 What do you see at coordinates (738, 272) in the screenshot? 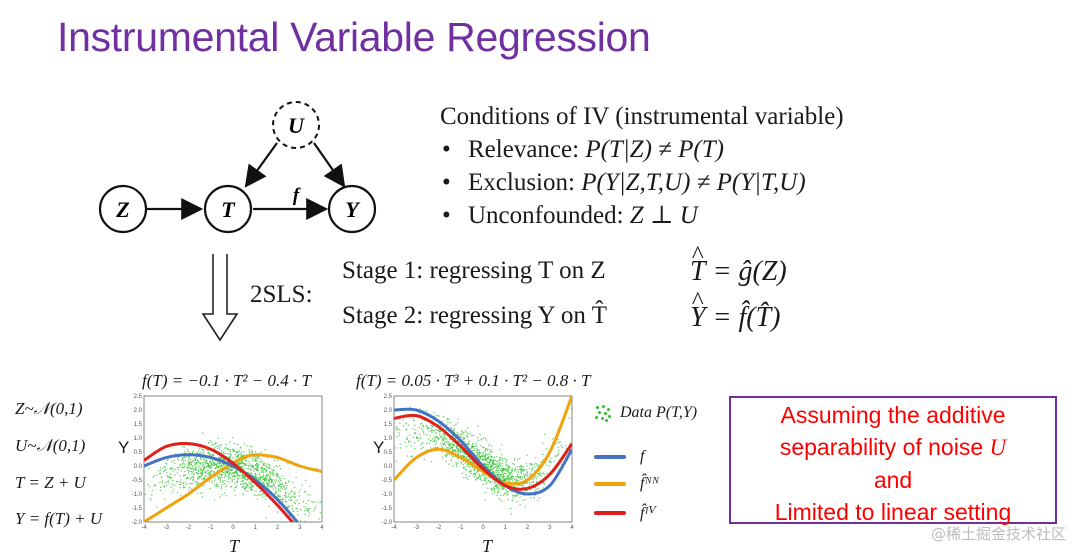
I see `stage1-equation: T = ĝ(Z)` at bounding box center [738, 272].